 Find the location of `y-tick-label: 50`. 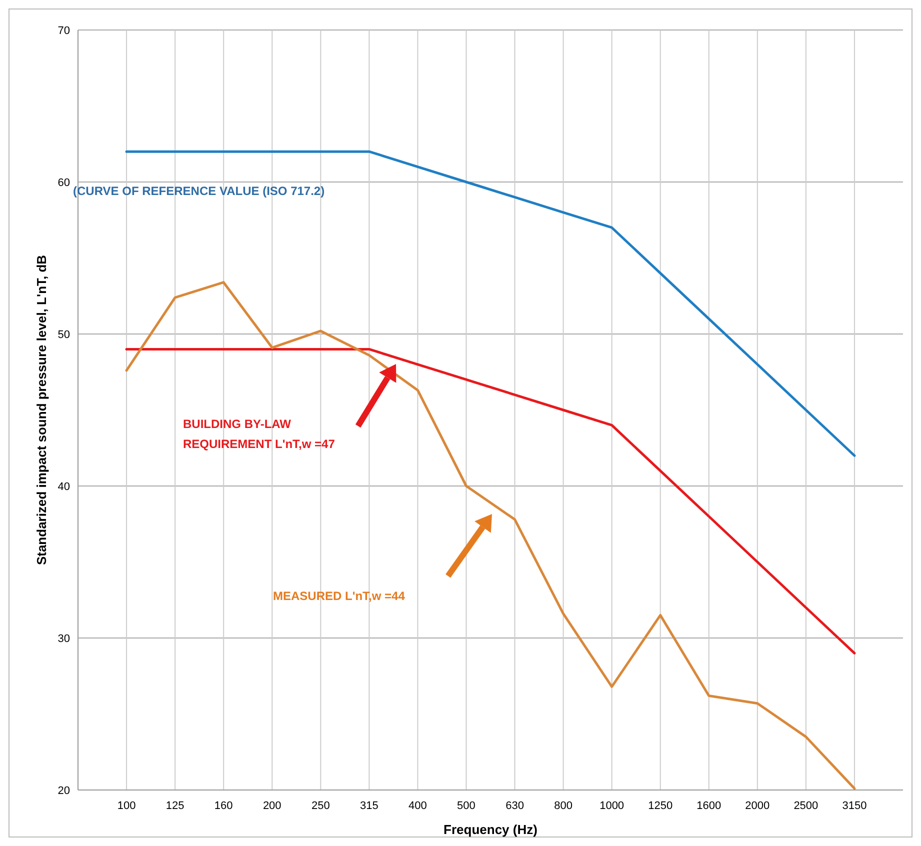

y-tick-label: 50 is located at coordinates (64, 334).